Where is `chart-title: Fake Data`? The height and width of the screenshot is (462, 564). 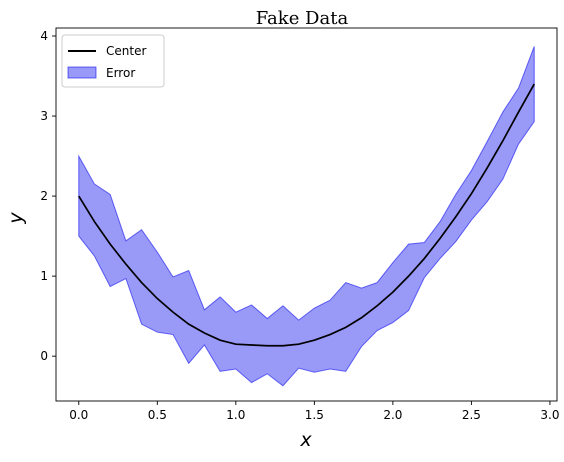 chart-title: Fake Data is located at coordinates (302, 18).